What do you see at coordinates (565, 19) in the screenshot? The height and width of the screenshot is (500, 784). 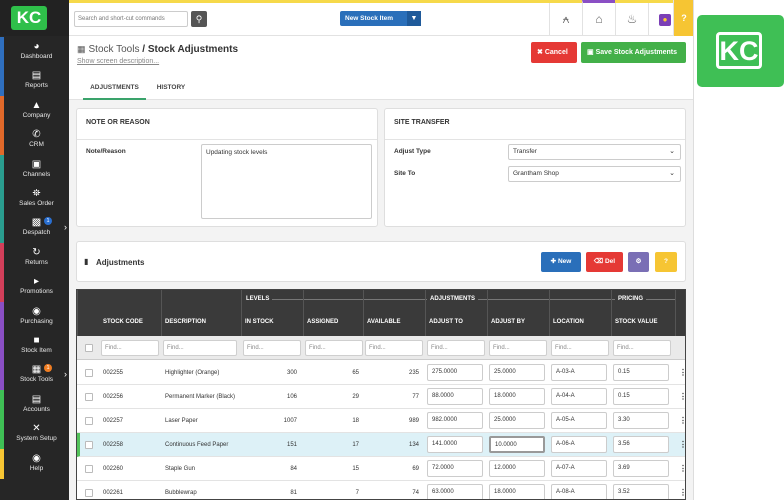 I see `scanner-button: ⍲` at bounding box center [565, 19].